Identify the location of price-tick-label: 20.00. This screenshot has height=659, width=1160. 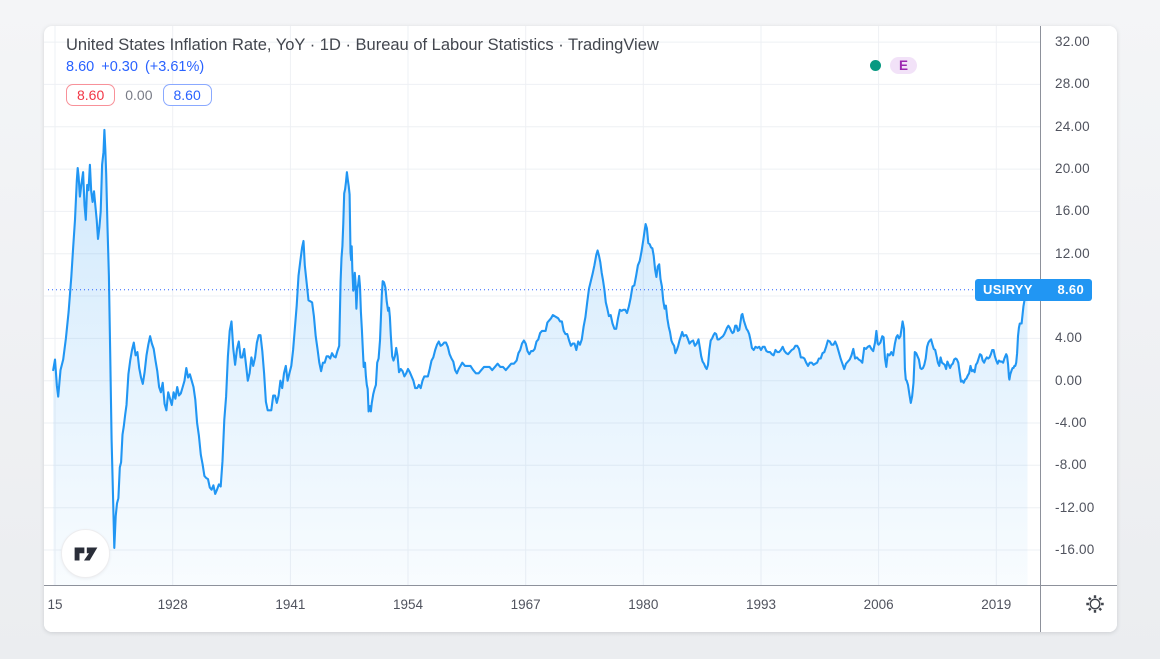
(1072, 169).